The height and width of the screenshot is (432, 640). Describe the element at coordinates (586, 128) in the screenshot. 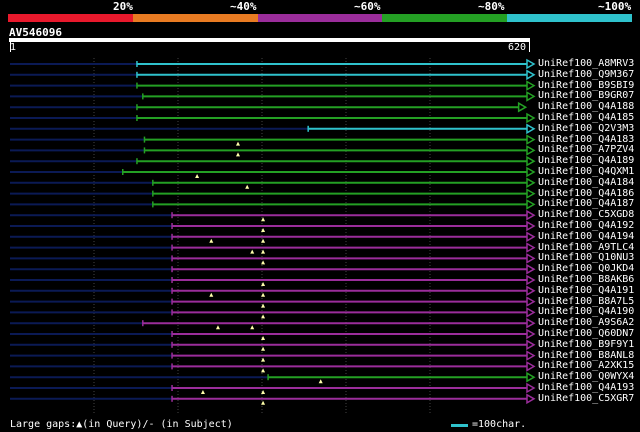

I see `hit-label: UniRef100_Q2V3M3` at that location.